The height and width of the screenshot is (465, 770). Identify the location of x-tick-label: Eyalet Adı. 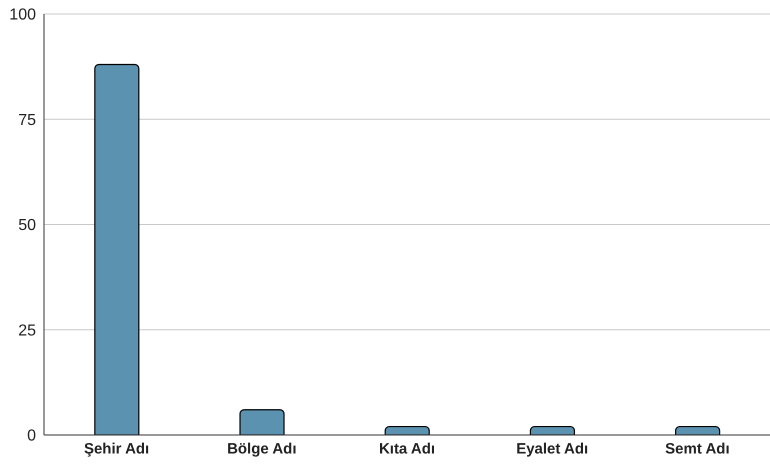
(552, 449).